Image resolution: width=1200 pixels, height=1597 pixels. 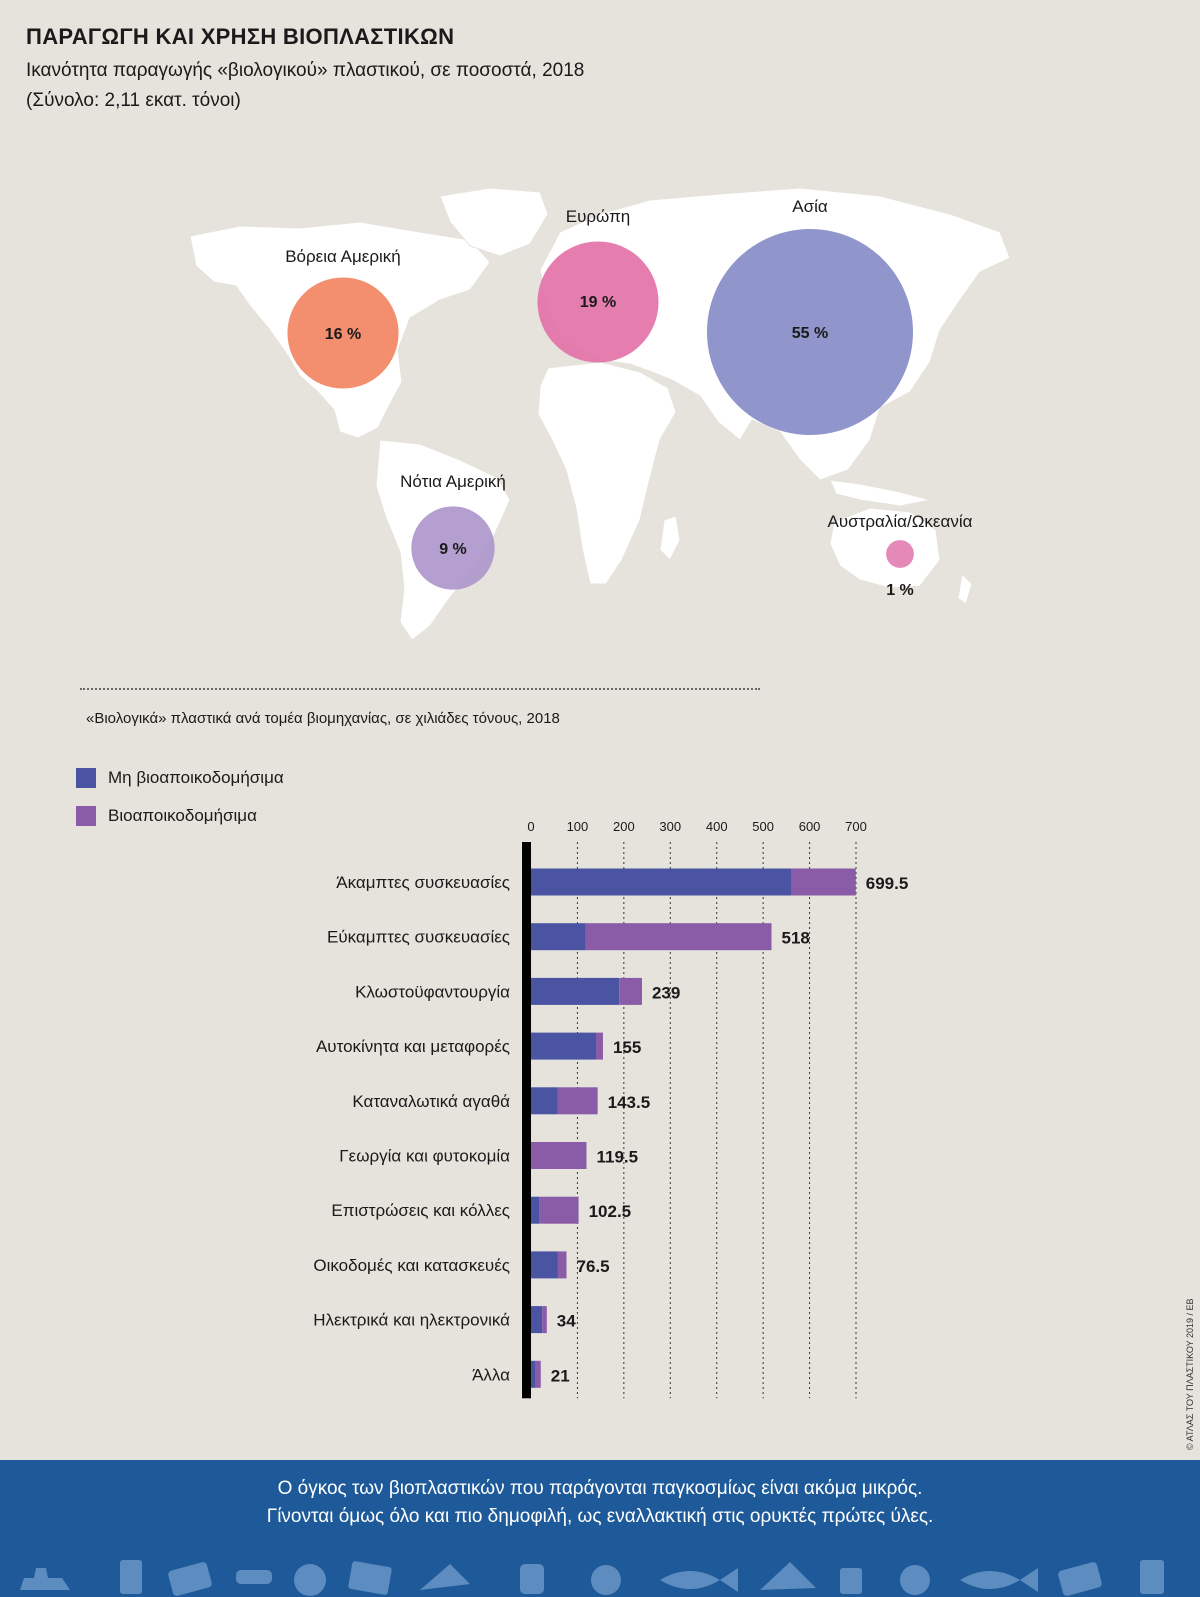 I want to click on legend-item-biodegradable: Βιοαποικοδομήσιμα, so click(x=166, y=816).